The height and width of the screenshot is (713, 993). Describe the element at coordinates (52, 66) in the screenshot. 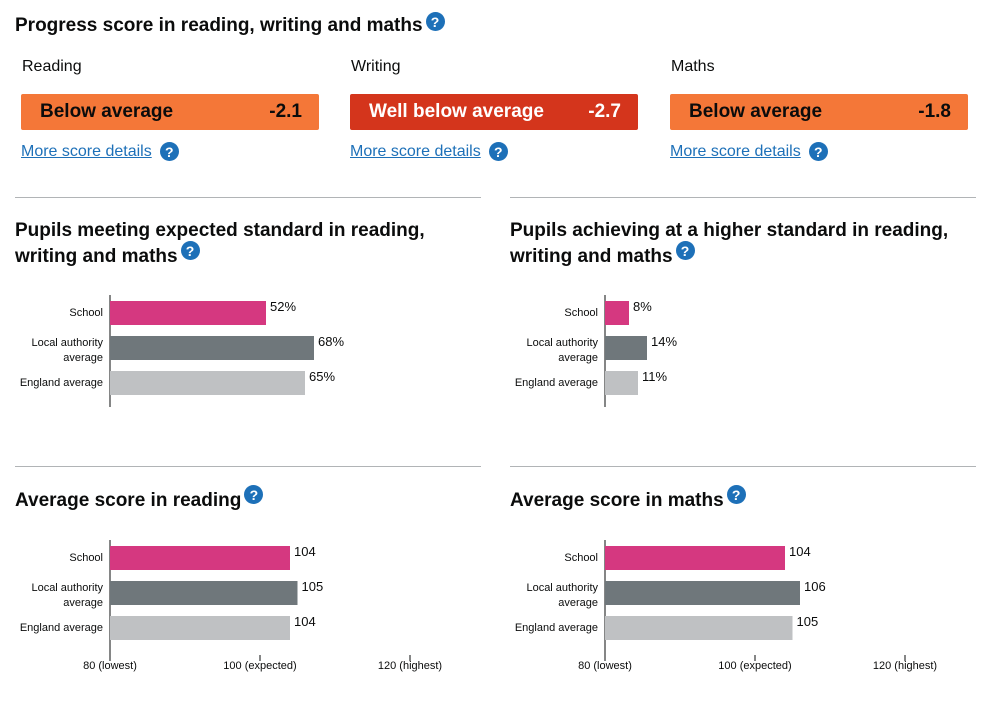

I see `subject-label: Reading` at that location.